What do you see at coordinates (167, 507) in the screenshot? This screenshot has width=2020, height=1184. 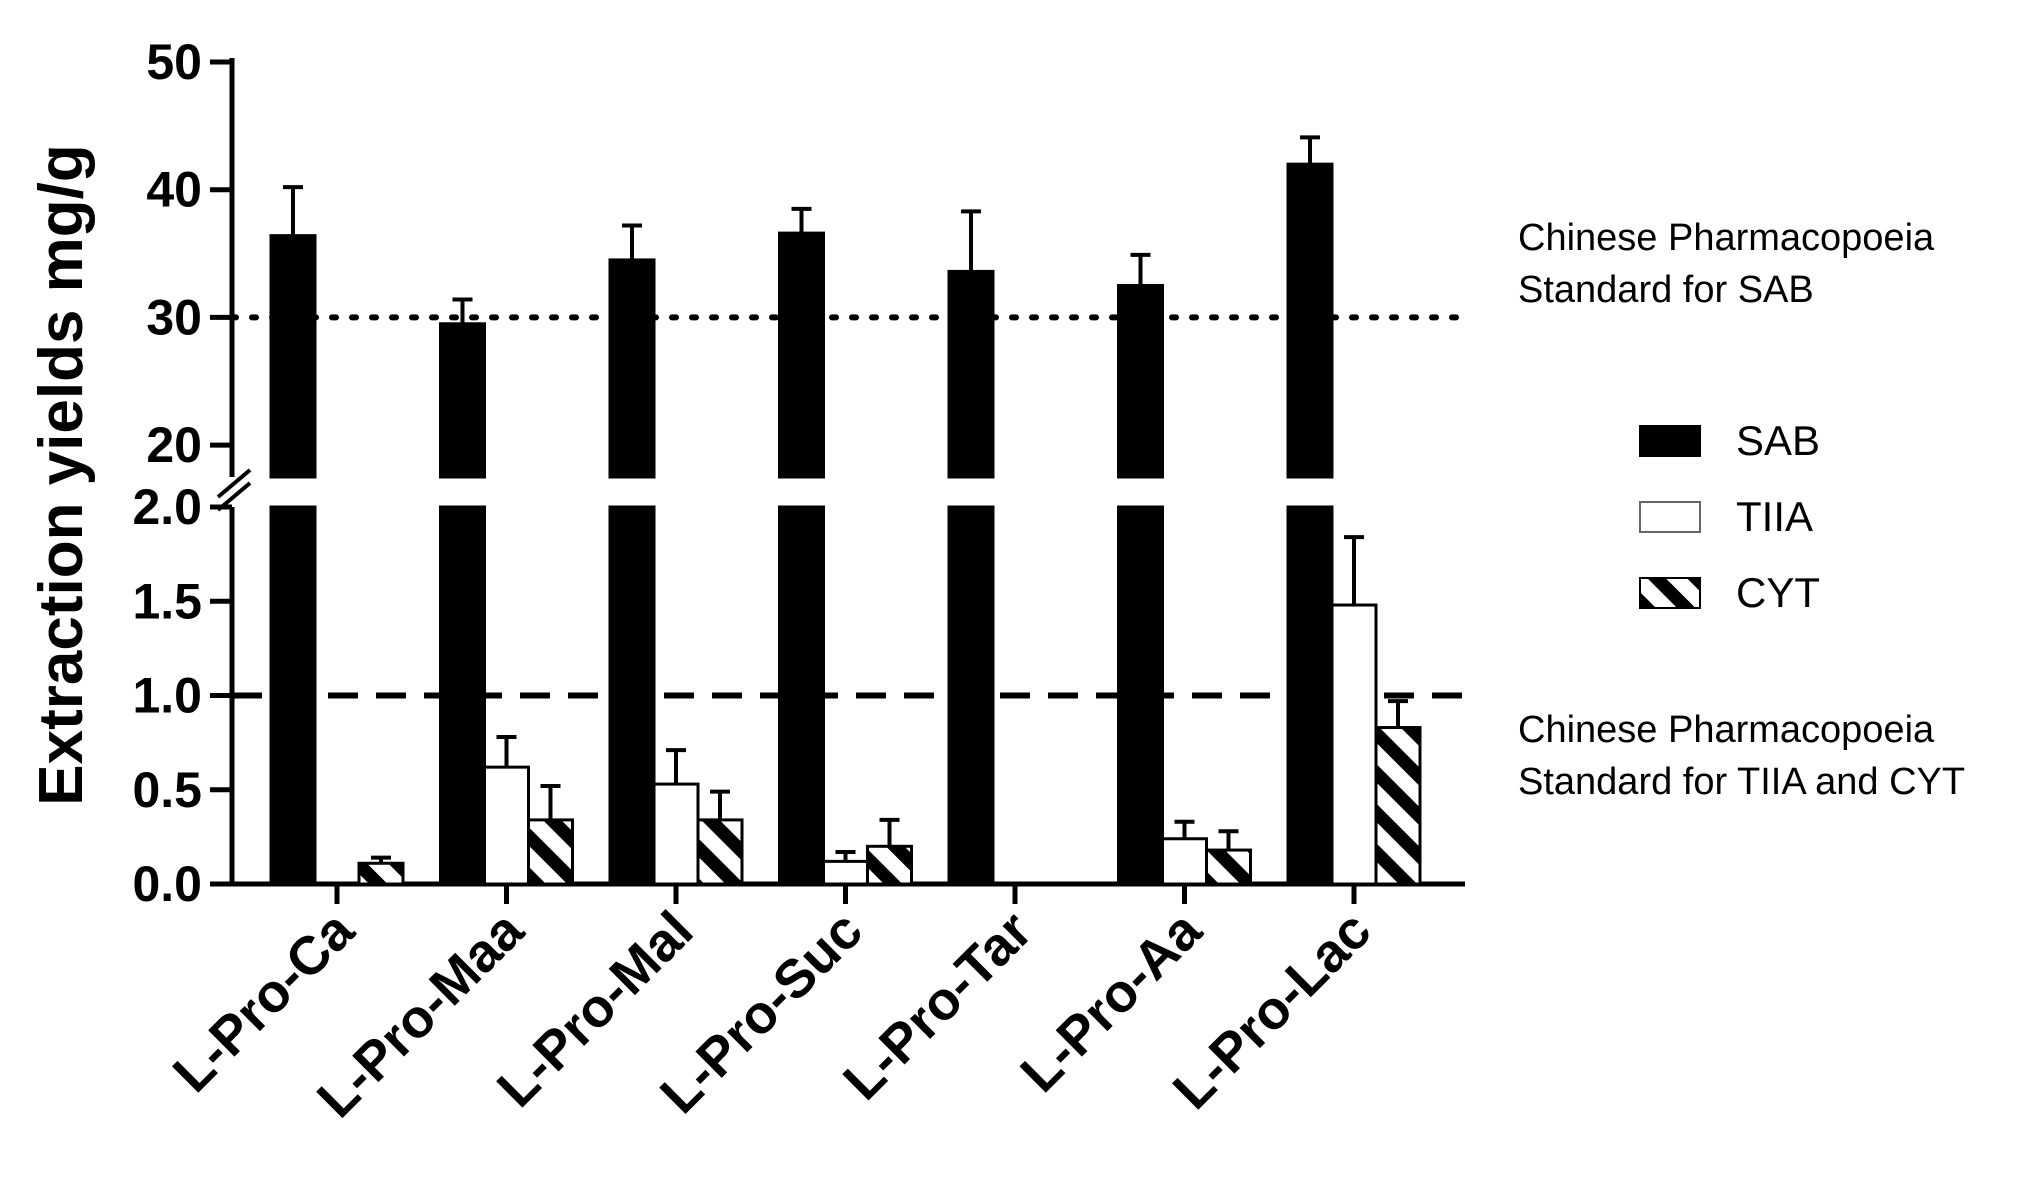 I see `y-tick-label-lower: 2.0` at bounding box center [167, 507].